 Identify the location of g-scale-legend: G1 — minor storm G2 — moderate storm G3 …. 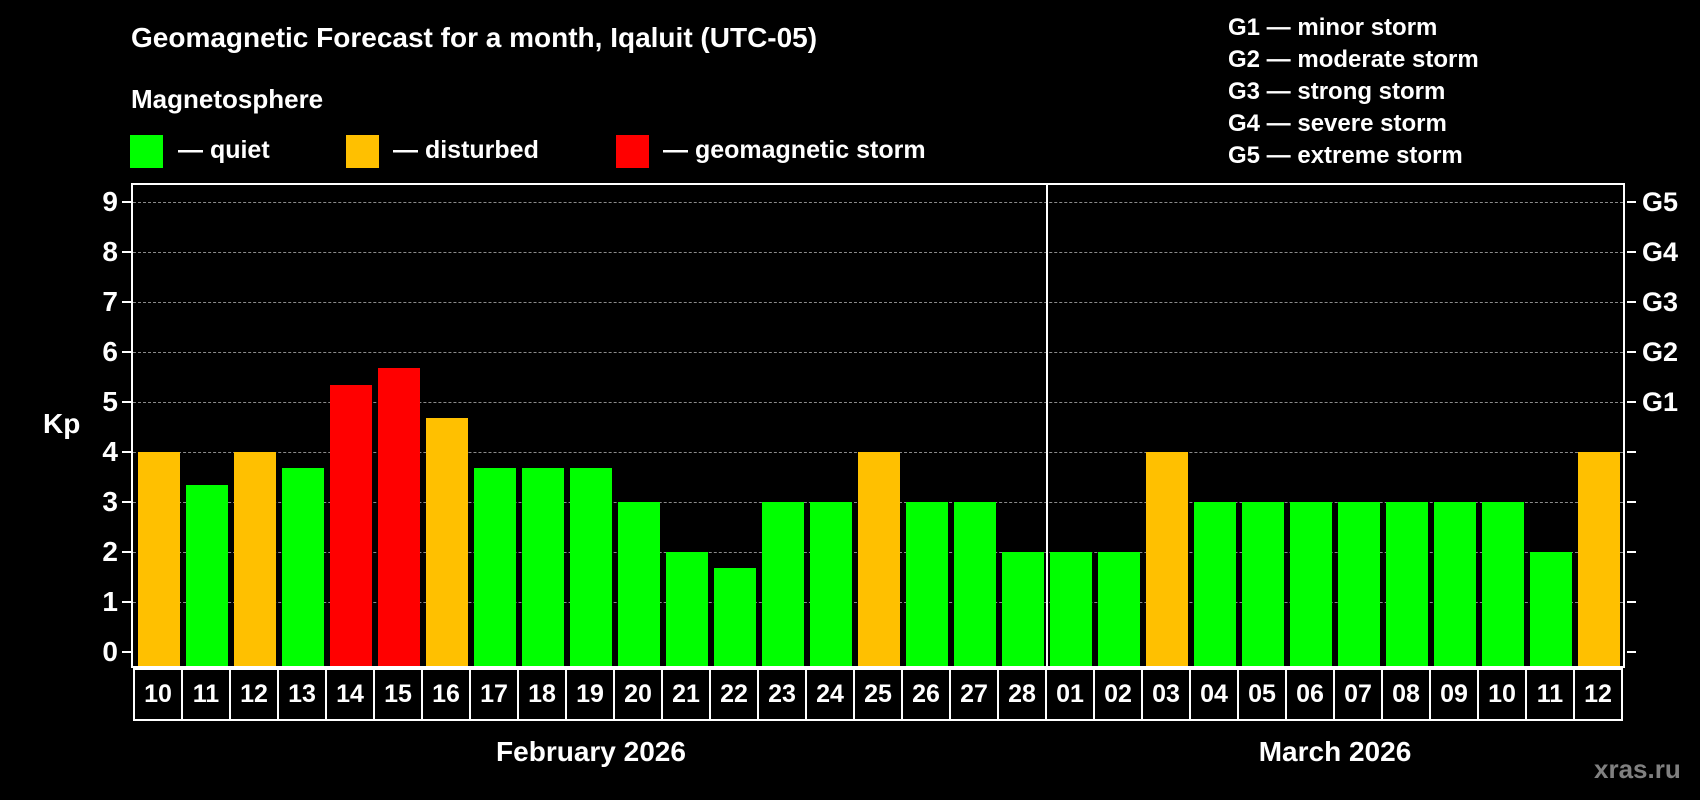
(1353, 92).